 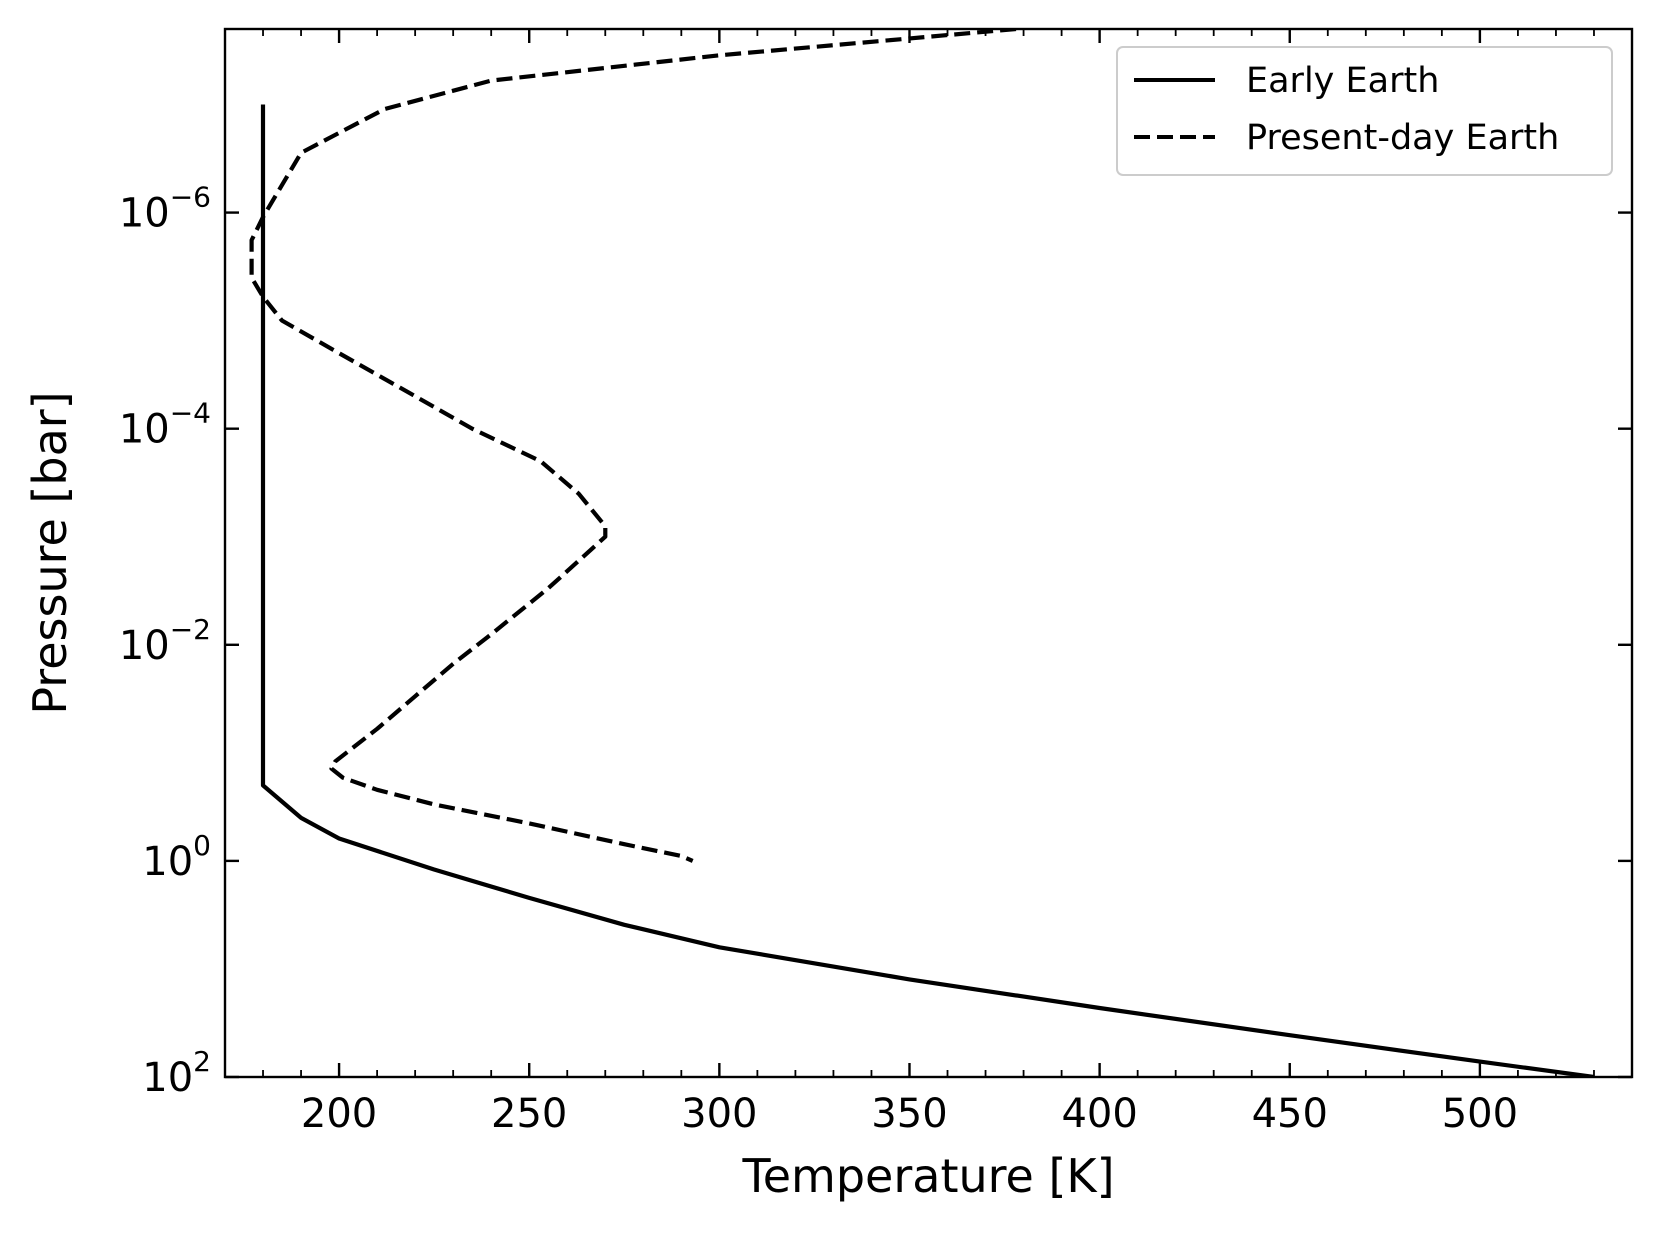 I want to click on x-tick-label: 500, so click(x=1480, y=1114).